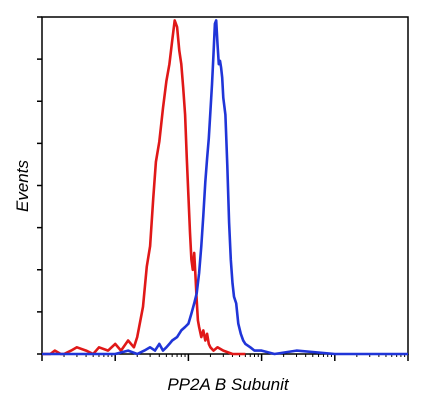  Describe the element at coordinates (228, 384) in the screenshot. I see `x-axis-title: PP2A B Subunit` at that location.